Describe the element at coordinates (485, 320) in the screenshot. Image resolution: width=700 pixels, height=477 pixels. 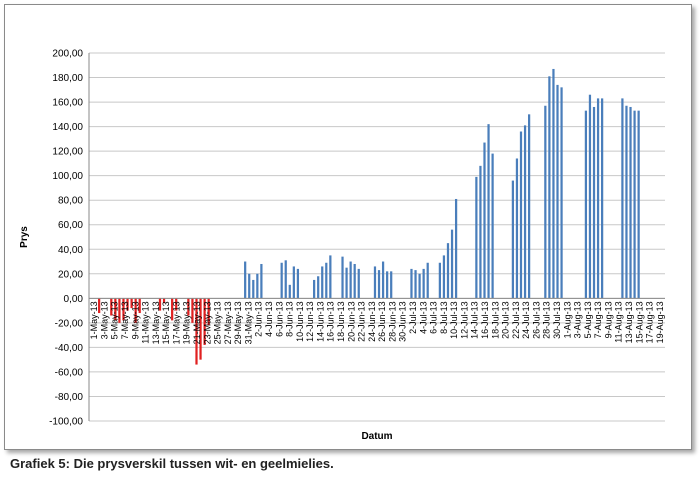
I see `x-tick-label: 16-Jul-13` at that location.